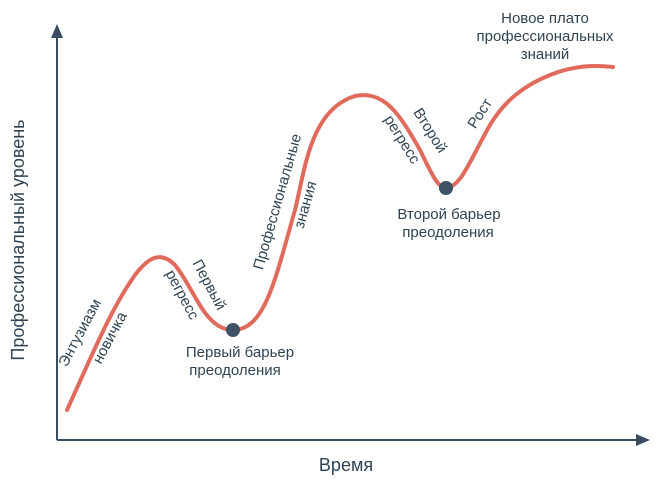 The height and width of the screenshot is (485, 660). What do you see at coordinates (234, 370) in the screenshot?
I see `label-first-barrier-line2: преодоления` at bounding box center [234, 370].